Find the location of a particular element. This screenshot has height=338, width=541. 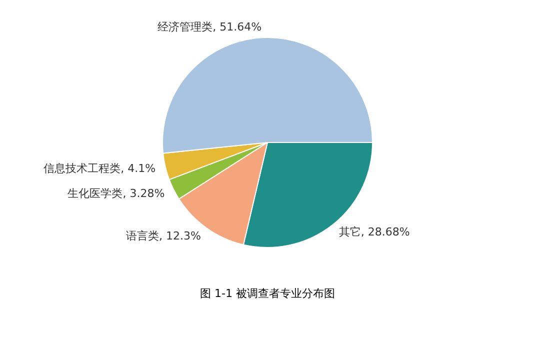

slice-label: 语言类, 12.3% is located at coordinates (163, 235).